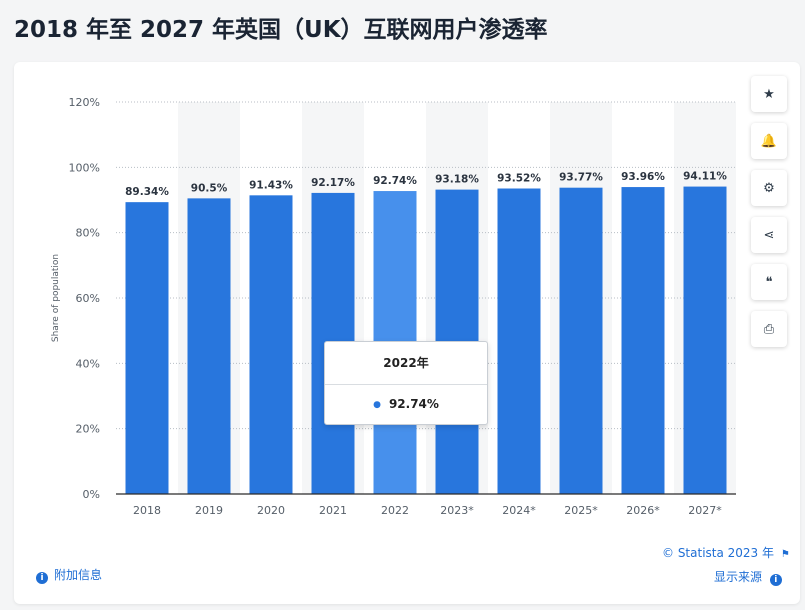 The width and height of the screenshot is (805, 610). I want to click on x-tick-label: 2024*, so click(519, 510).